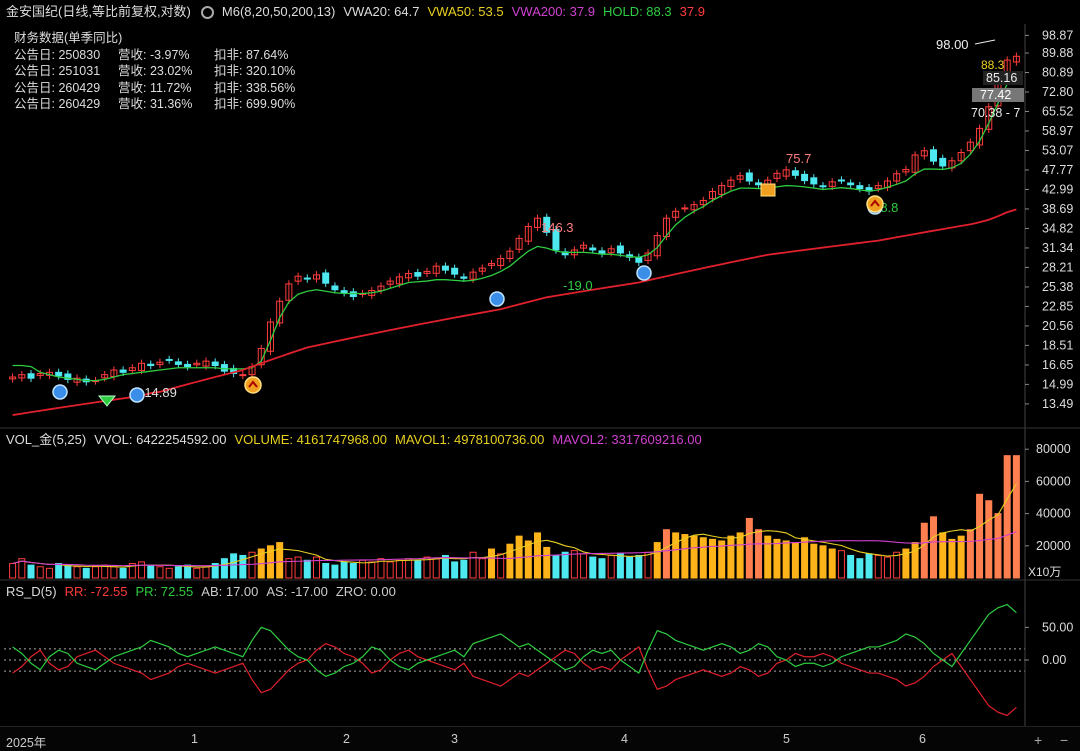 The image size is (1080, 751). What do you see at coordinates (1057, 170) in the screenshot?
I see `y-tick-label: 47.77` at bounding box center [1057, 170].